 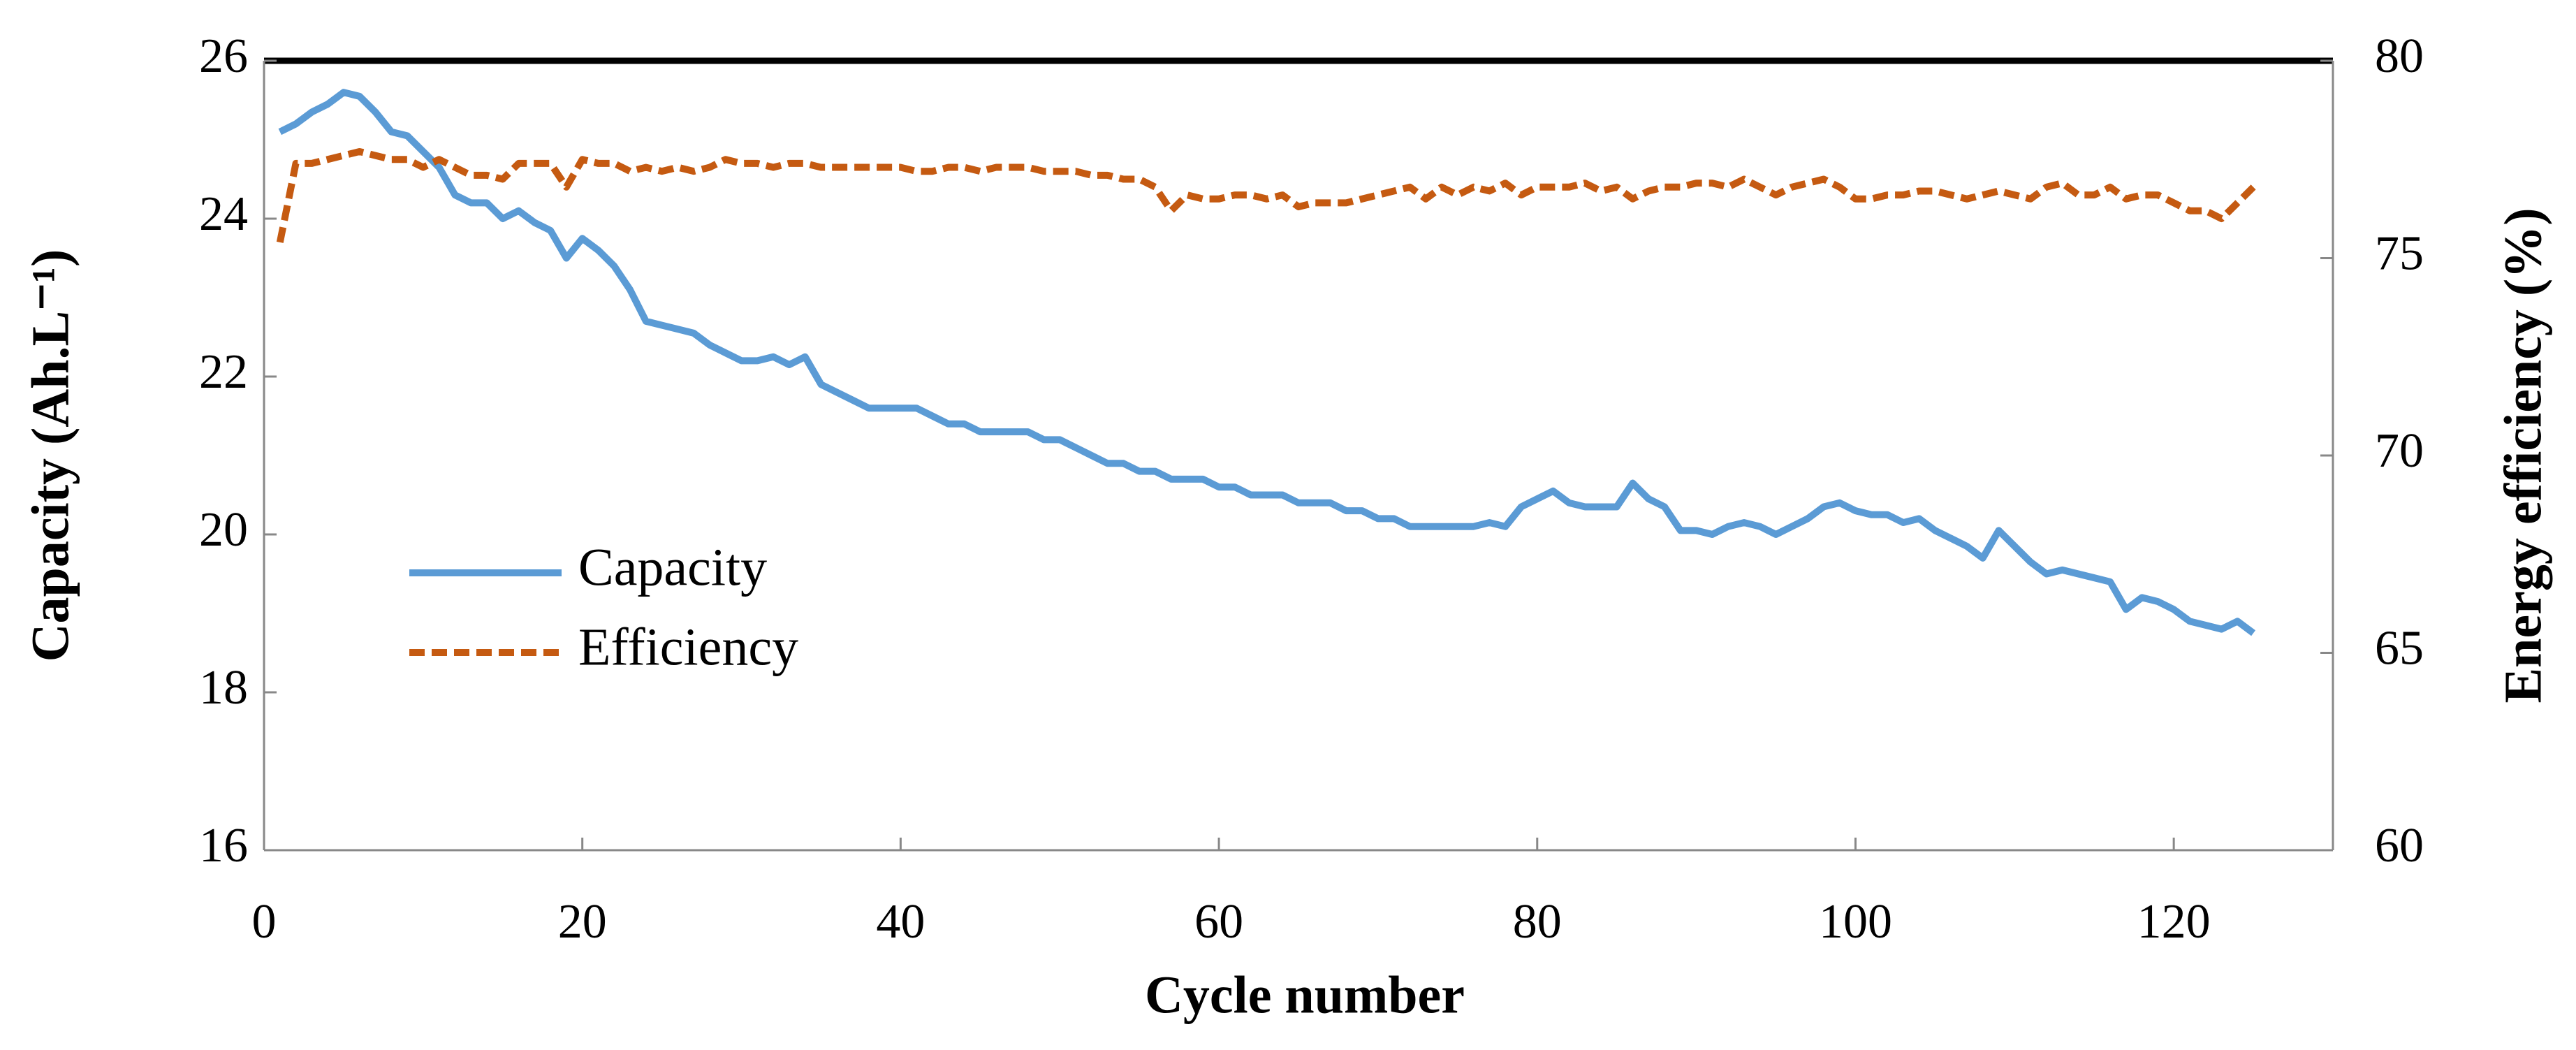 What do you see at coordinates (2399, 846) in the screenshot?
I see `y2-tick-label: 60` at bounding box center [2399, 846].